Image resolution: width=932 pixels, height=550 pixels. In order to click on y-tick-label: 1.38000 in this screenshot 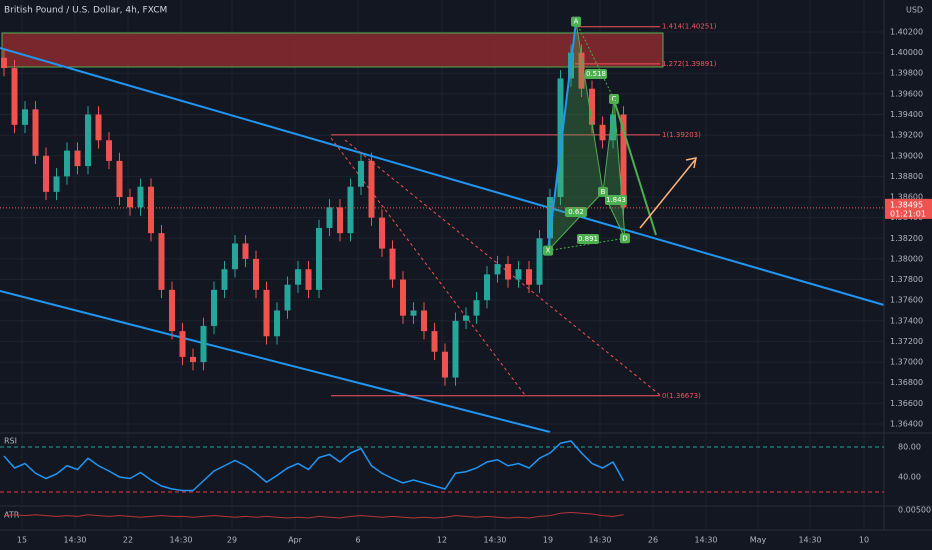, I will do `click(906, 258)`.